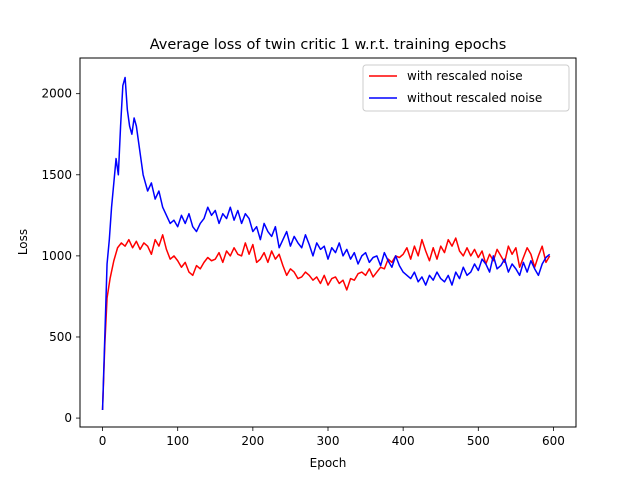 The image size is (640, 480). Describe the element at coordinates (474, 98) in the screenshot. I see `legend-label-without-rescaled-noise: without rescaled noise` at that location.